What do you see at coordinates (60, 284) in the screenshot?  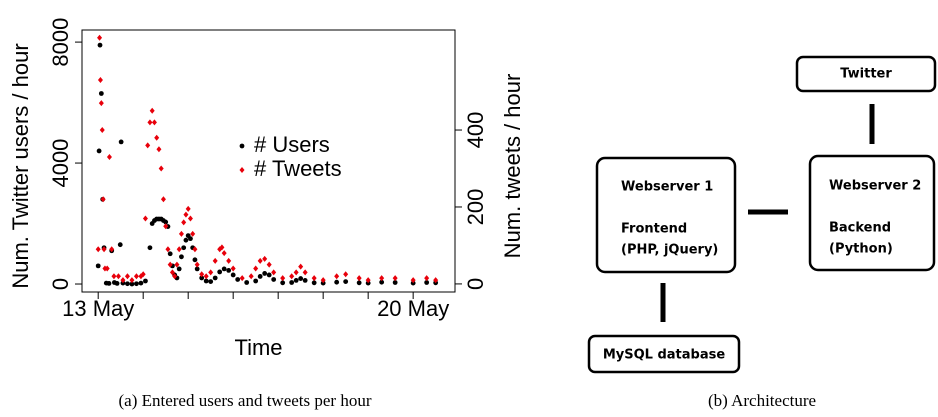 I see `y-tick-label: 0` at bounding box center [60, 284].